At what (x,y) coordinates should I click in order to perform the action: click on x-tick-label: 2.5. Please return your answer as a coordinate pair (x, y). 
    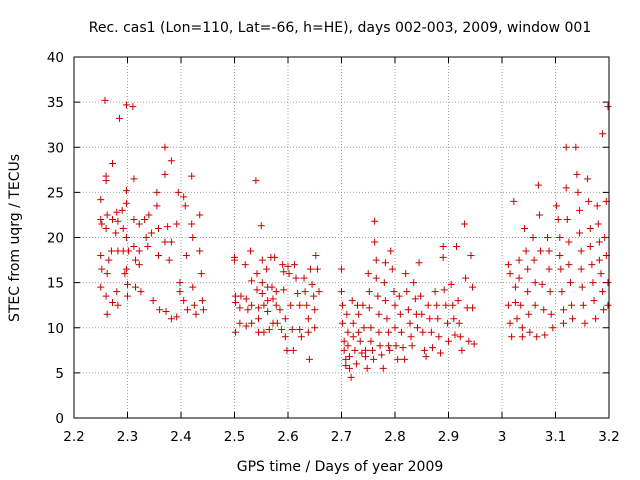
    Looking at the image, I should click on (234, 437).